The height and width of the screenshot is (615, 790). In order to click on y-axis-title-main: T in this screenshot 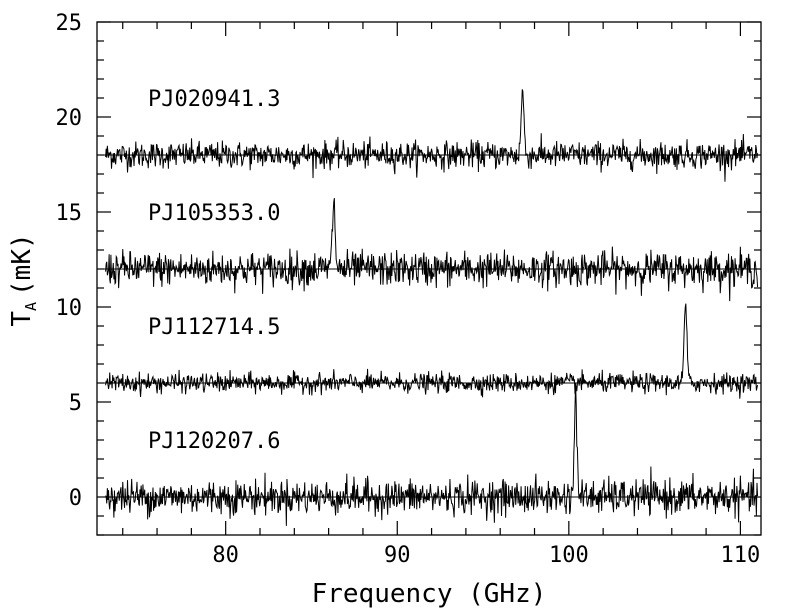, I will do `click(22, 319)`.